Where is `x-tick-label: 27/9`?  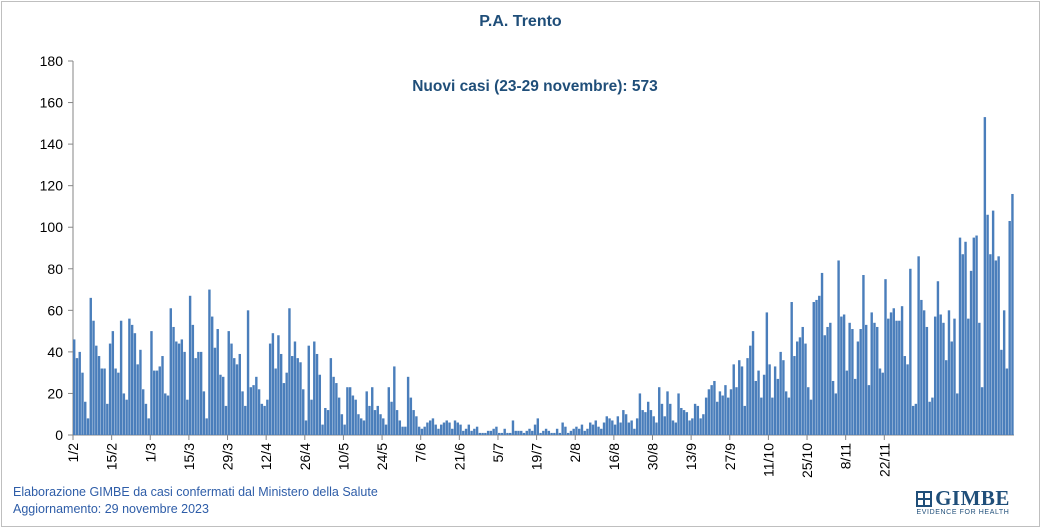 x-tick-label: 27/9 is located at coordinates (730, 456).